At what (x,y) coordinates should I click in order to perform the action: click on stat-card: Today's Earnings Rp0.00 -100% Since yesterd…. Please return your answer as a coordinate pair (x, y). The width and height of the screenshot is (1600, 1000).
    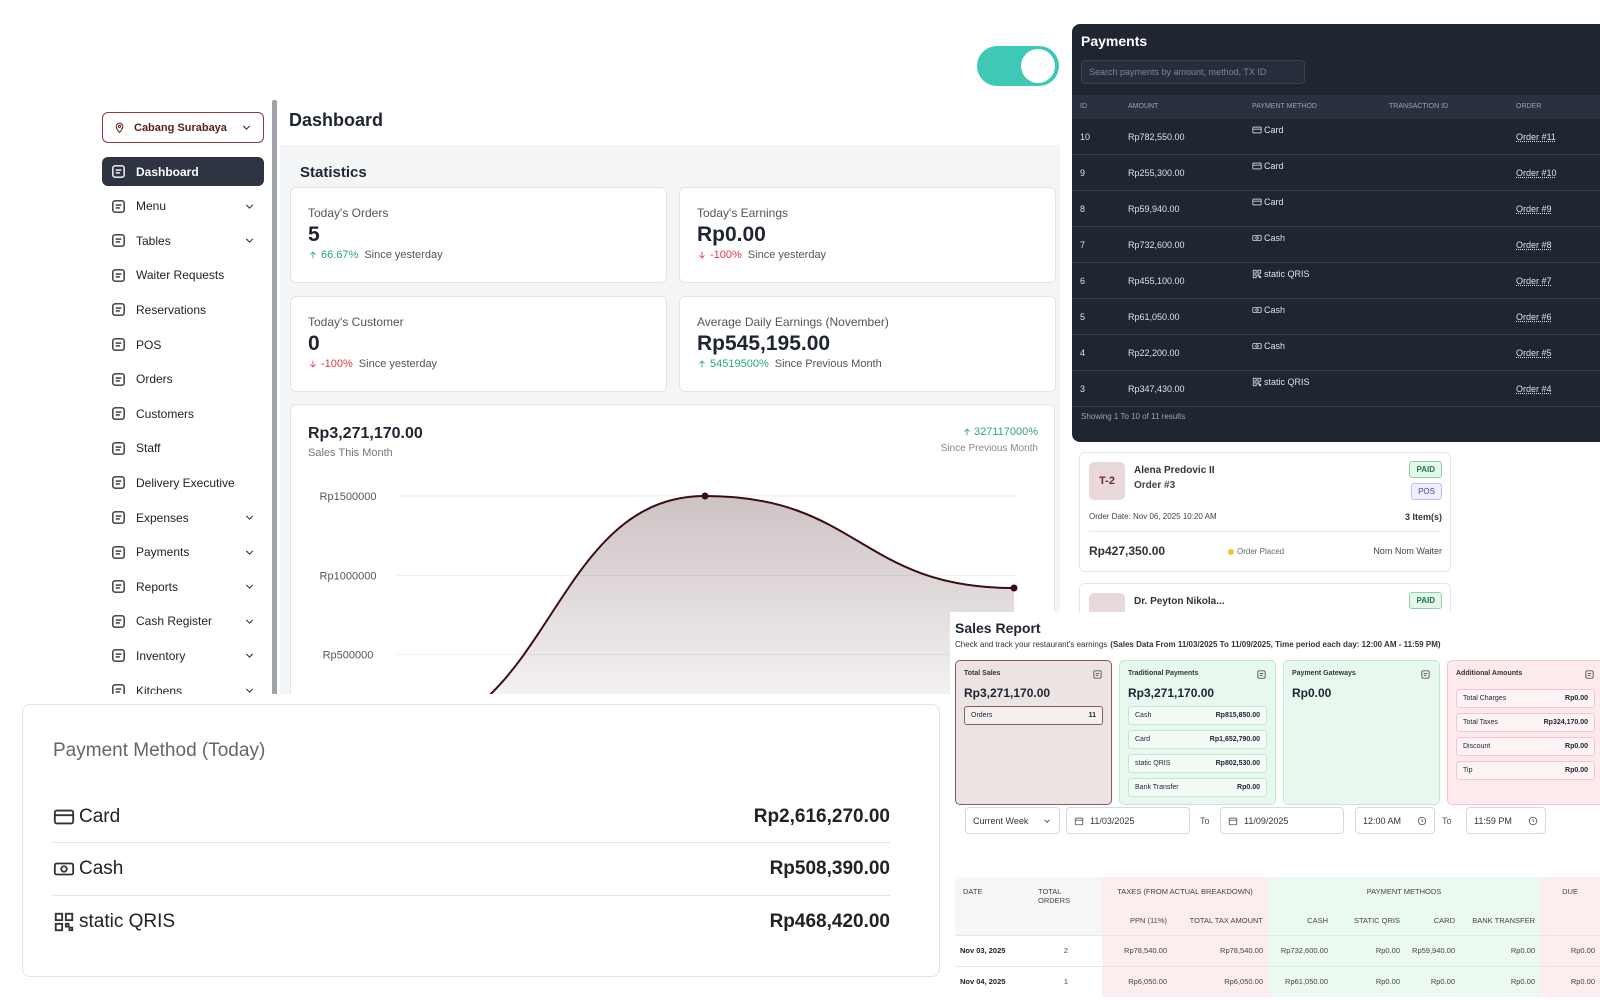
    Looking at the image, I should click on (867, 235).